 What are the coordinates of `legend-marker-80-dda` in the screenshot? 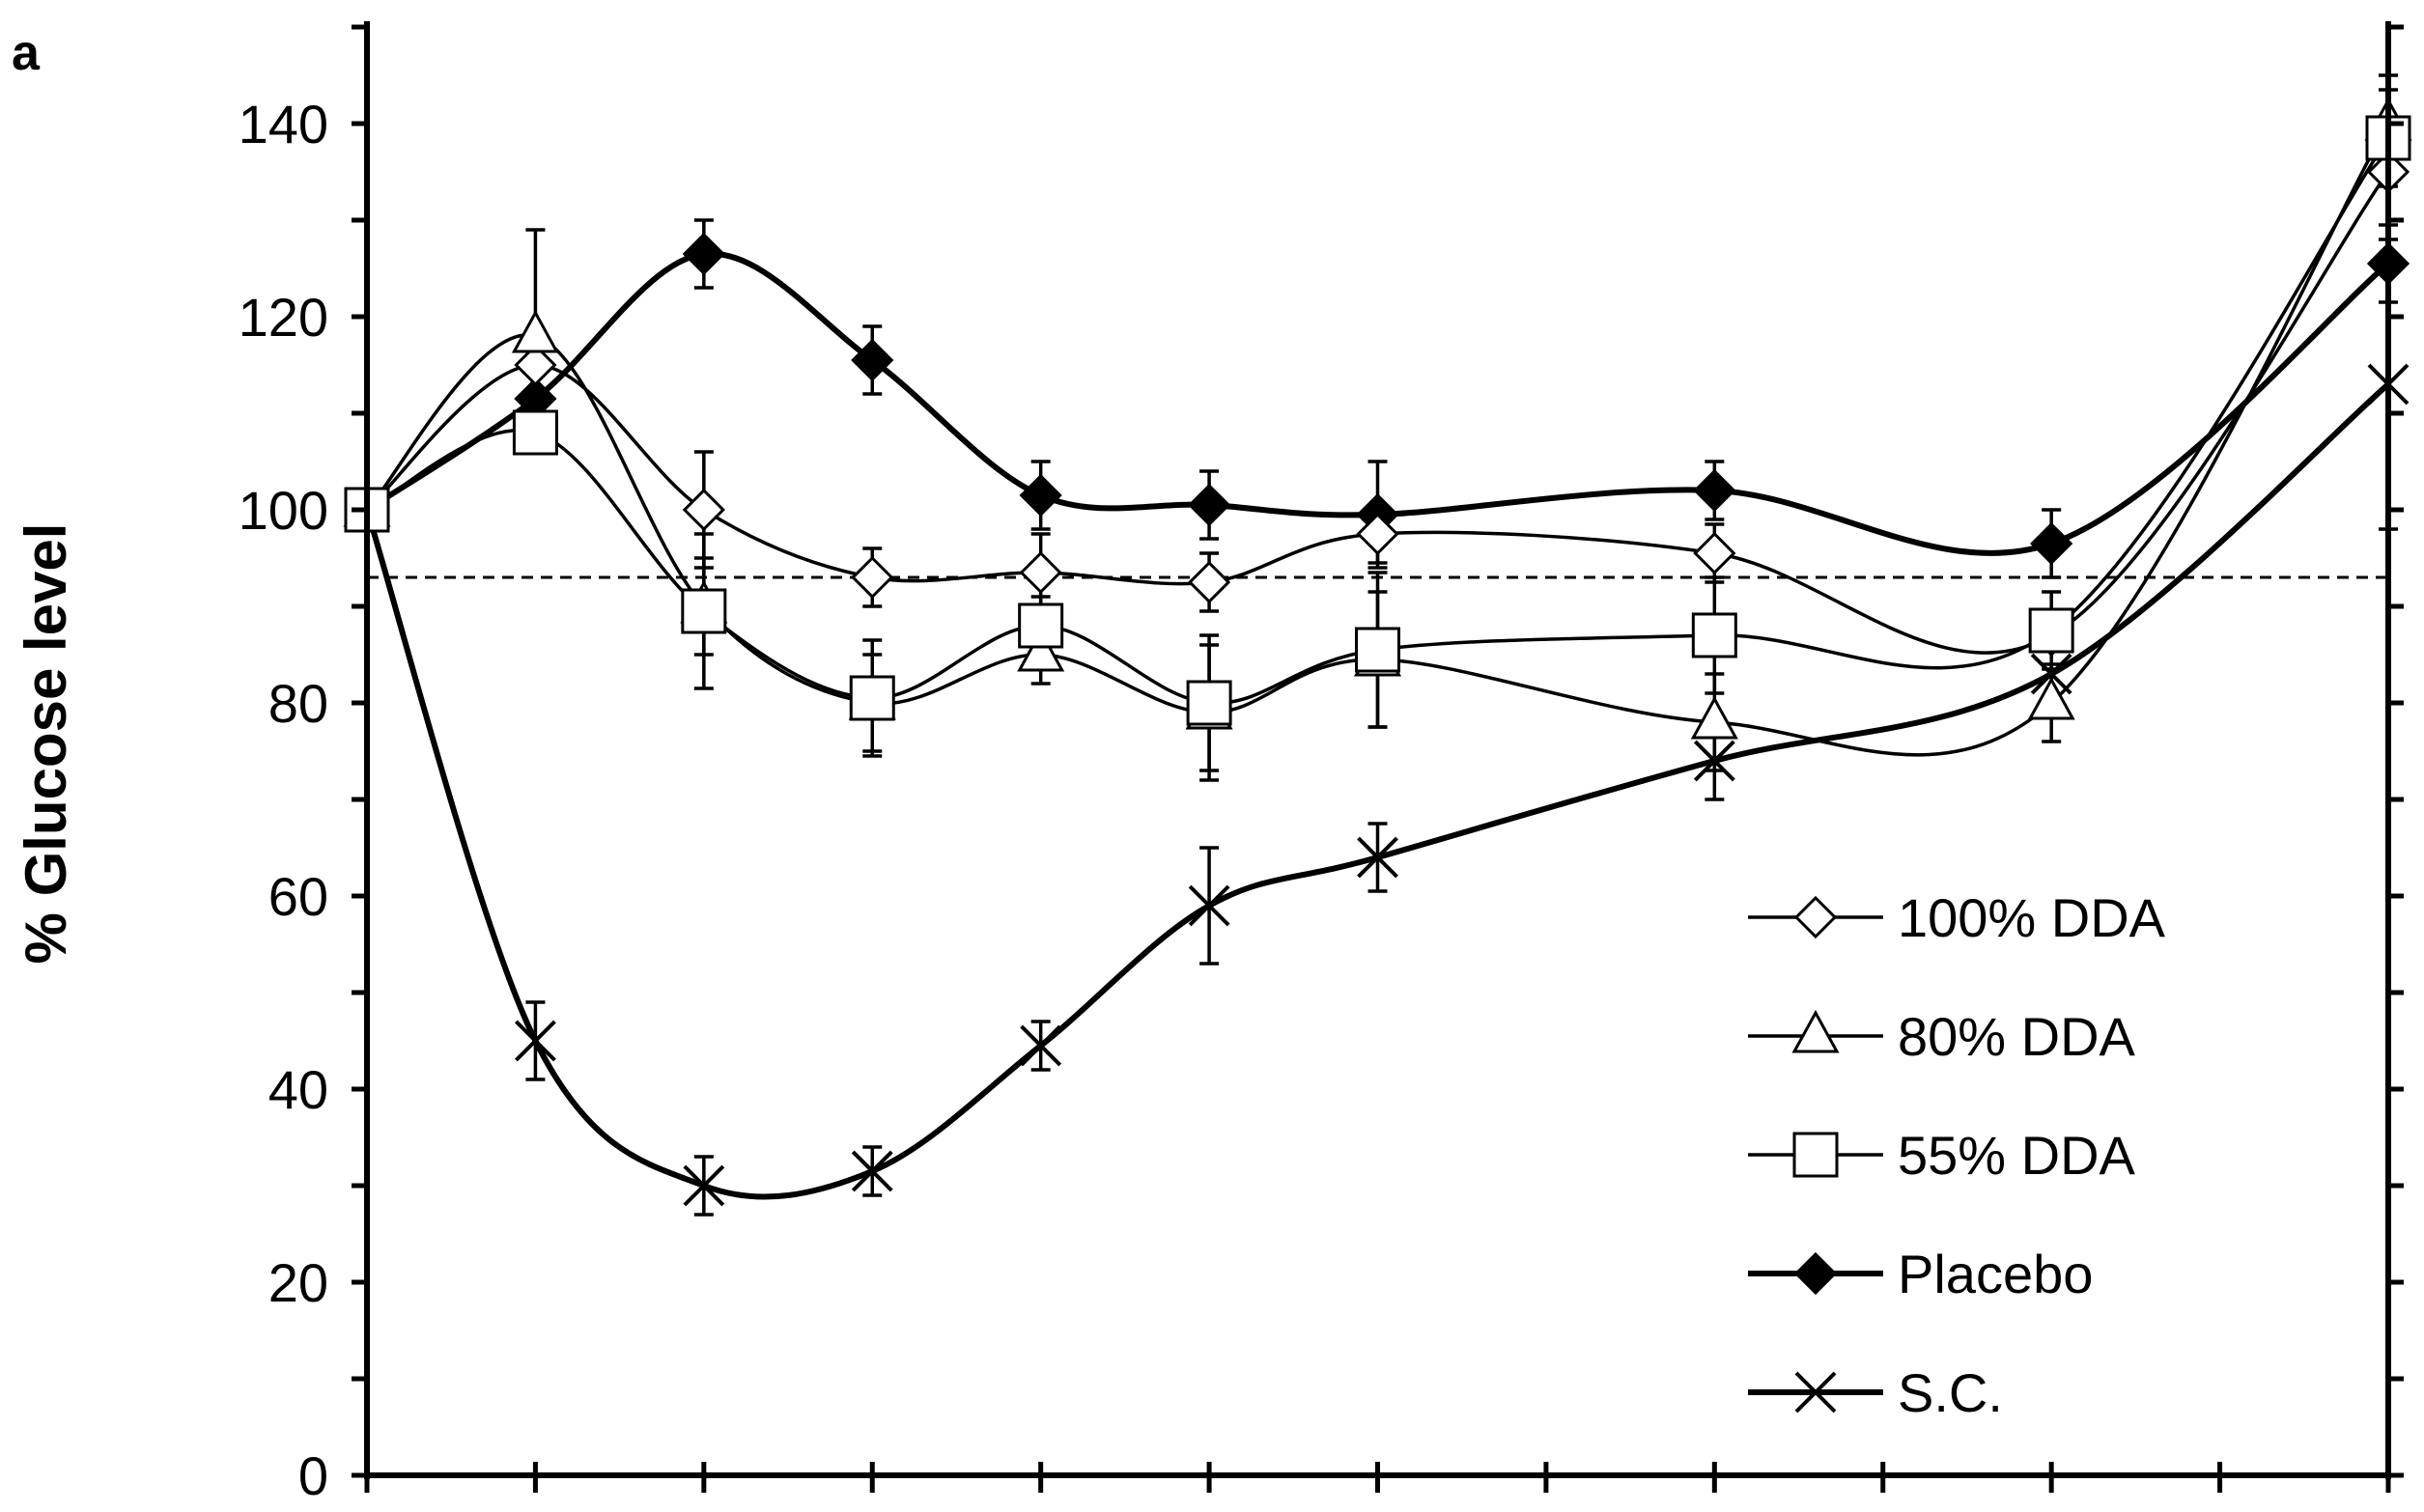 It's located at (1815, 1031).